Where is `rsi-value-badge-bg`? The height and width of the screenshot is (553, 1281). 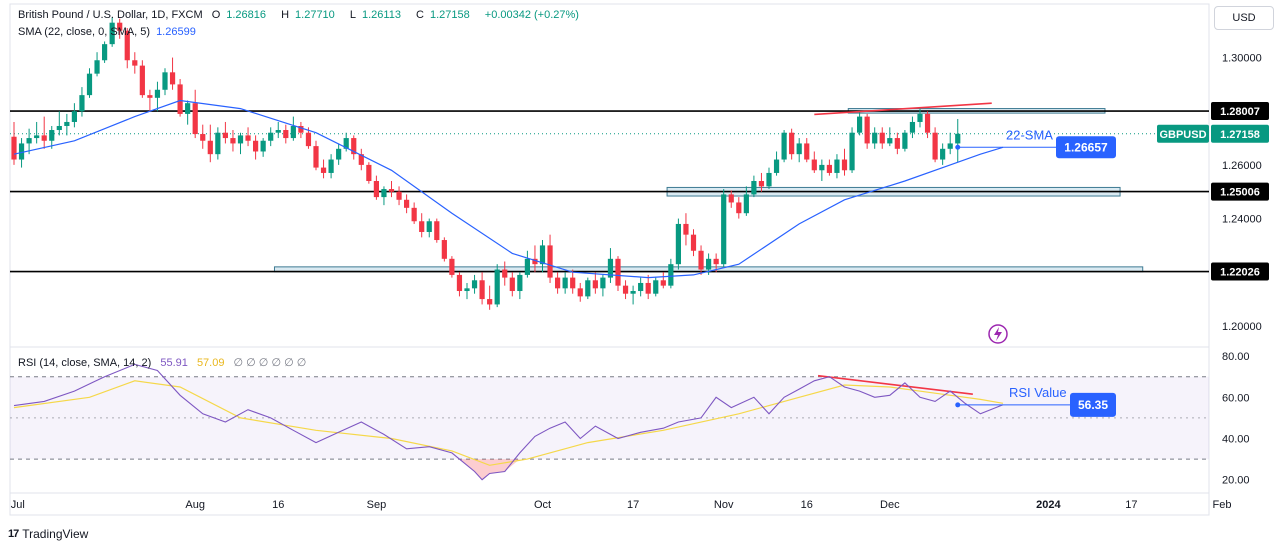 rsi-value-badge-bg is located at coordinates (1093, 404).